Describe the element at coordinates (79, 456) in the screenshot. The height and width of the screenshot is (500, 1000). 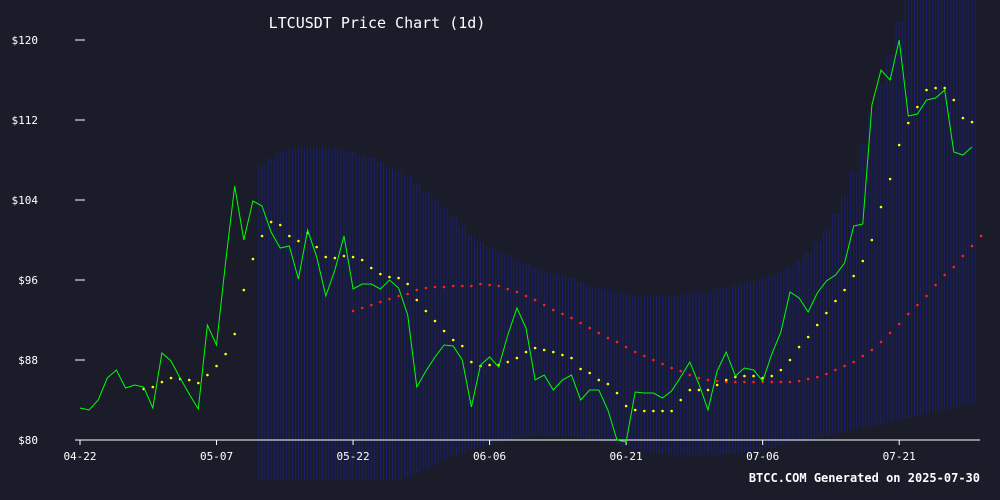
I see `x-tick-label: 04-22` at that location.